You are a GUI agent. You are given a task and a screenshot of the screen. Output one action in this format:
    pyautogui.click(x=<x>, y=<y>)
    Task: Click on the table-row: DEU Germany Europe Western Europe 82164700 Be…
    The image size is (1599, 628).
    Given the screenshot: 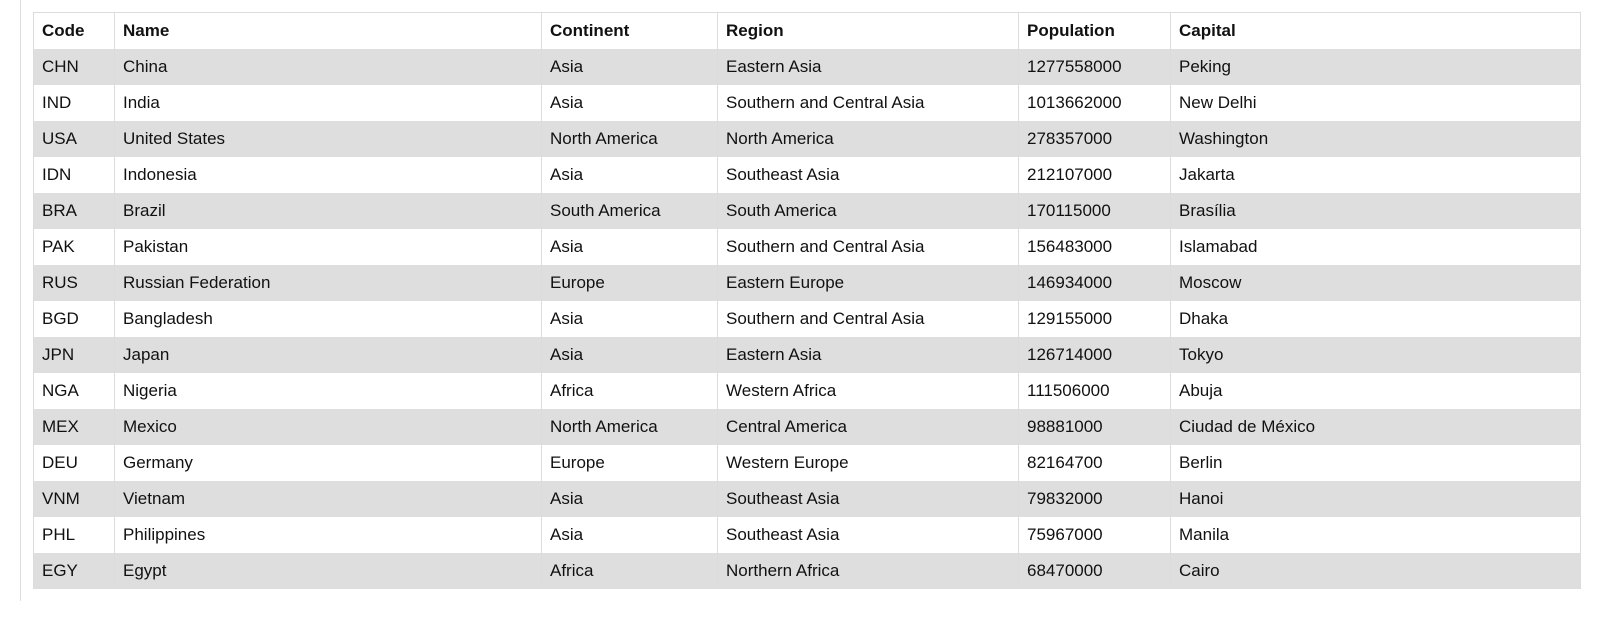 What is the action you would take?
    pyautogui.click(x=807, y=463)
    